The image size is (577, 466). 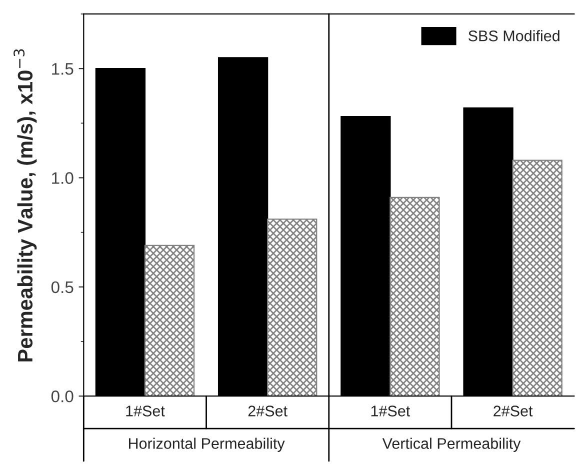 What do you see at coordinates (514, 36) in the screenshot?
I see `legend-label: SBS Modified` at bounding box center [514, 36].